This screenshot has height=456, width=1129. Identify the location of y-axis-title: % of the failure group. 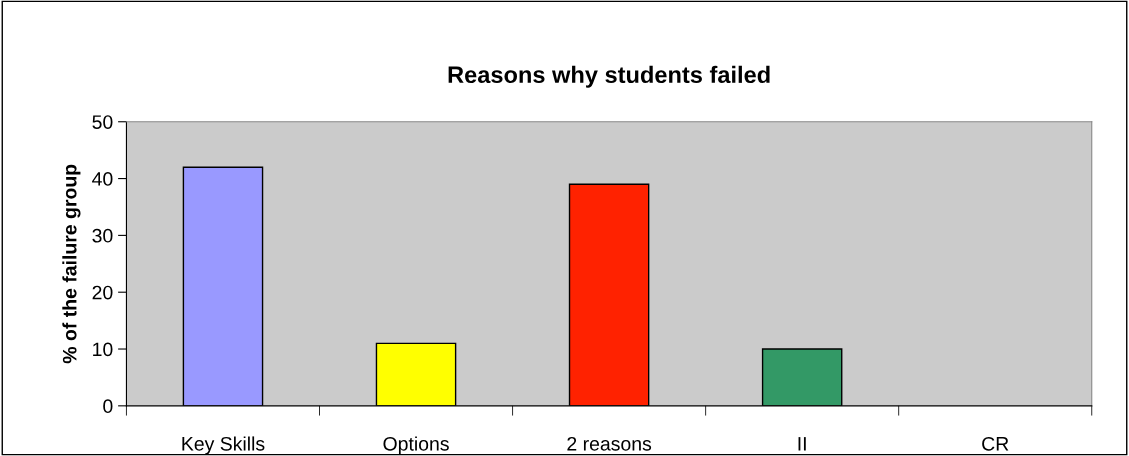
(71, 264).